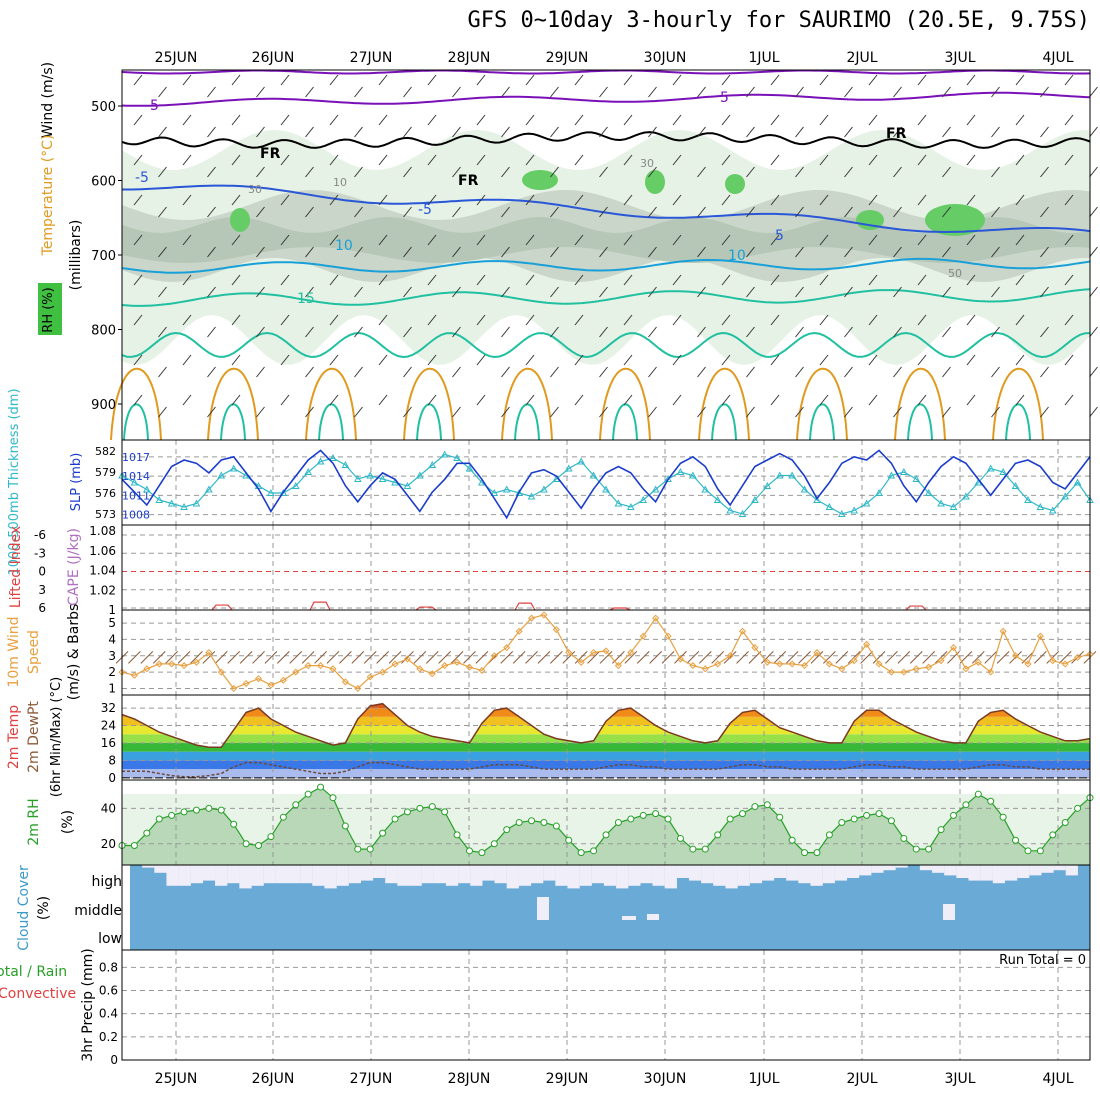 The height and width of the screenshot is (1104, 1100). I want to click on ylabel-barbs: (m/s) & Barbs, so click(74, 652).